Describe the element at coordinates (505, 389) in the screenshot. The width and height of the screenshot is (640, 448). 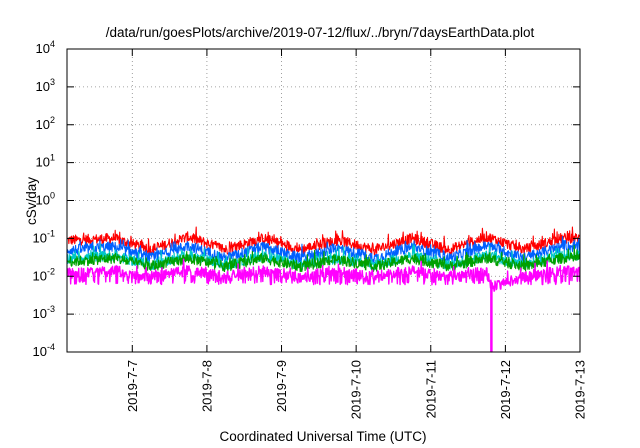
I see `x-tick-label: 2019-7-12` at that location.